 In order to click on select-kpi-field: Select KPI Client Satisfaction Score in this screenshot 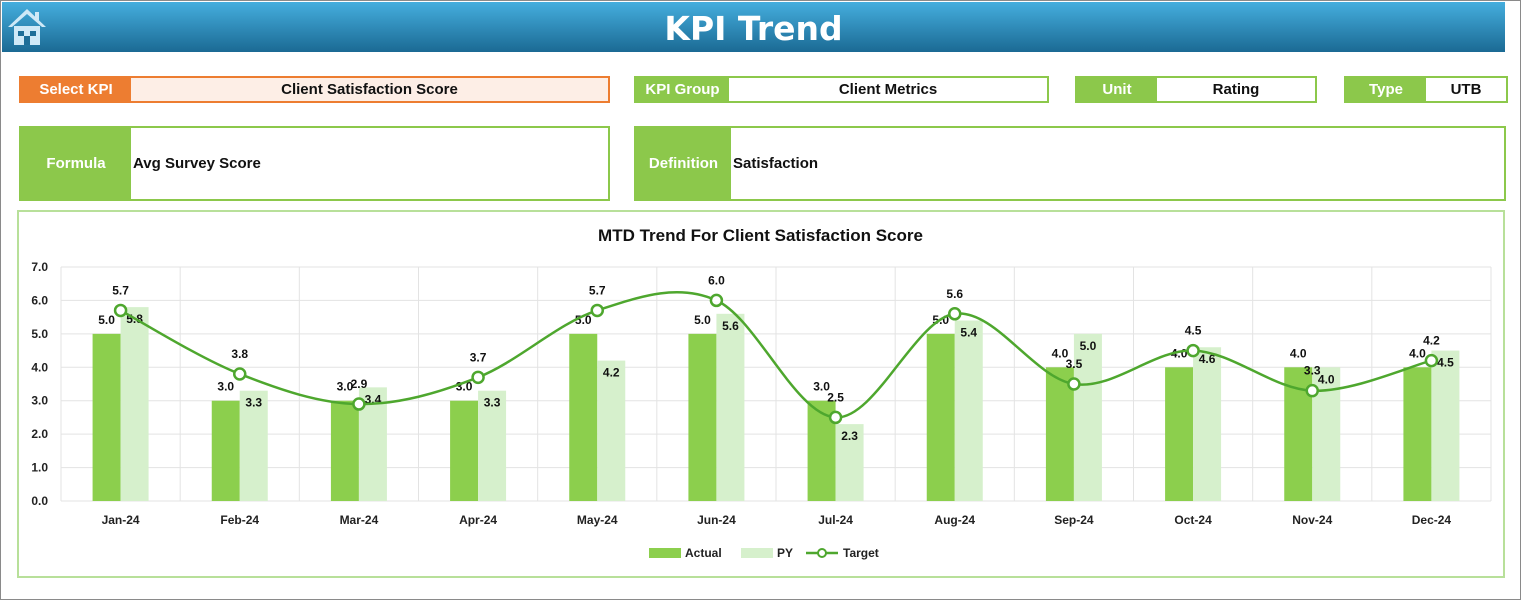, I will do `click(314, 89)`.